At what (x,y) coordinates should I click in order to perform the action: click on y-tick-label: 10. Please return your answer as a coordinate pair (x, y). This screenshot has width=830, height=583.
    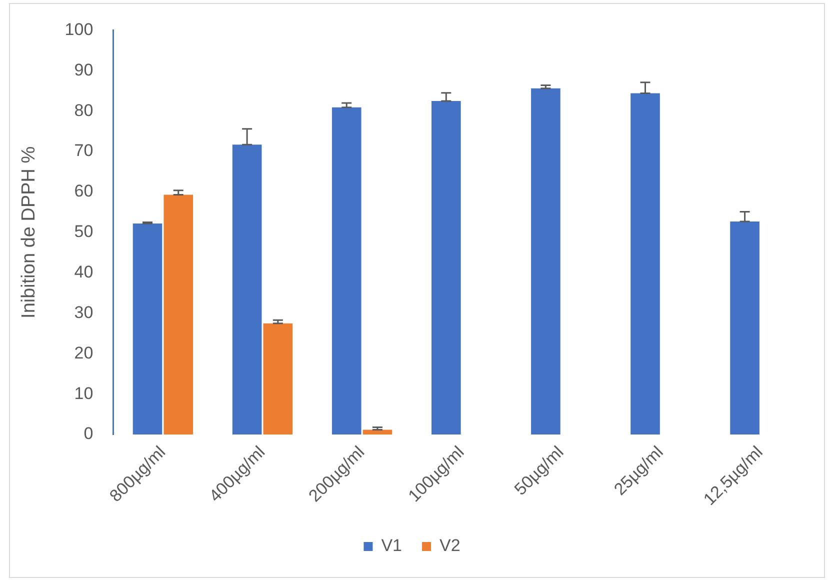
    Looking at the image, I should click on (84, 393).